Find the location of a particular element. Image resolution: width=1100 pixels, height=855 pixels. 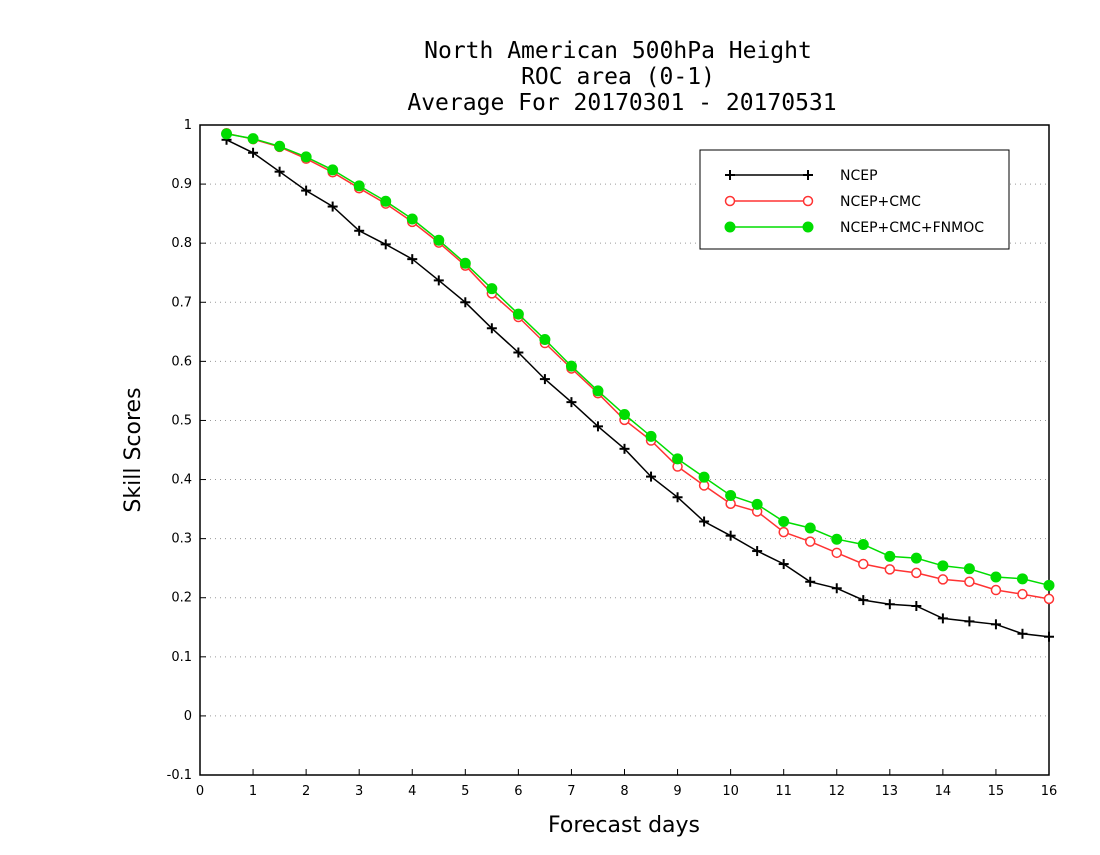

x-tick-label: 16 is located at coordinates (1049, 791).